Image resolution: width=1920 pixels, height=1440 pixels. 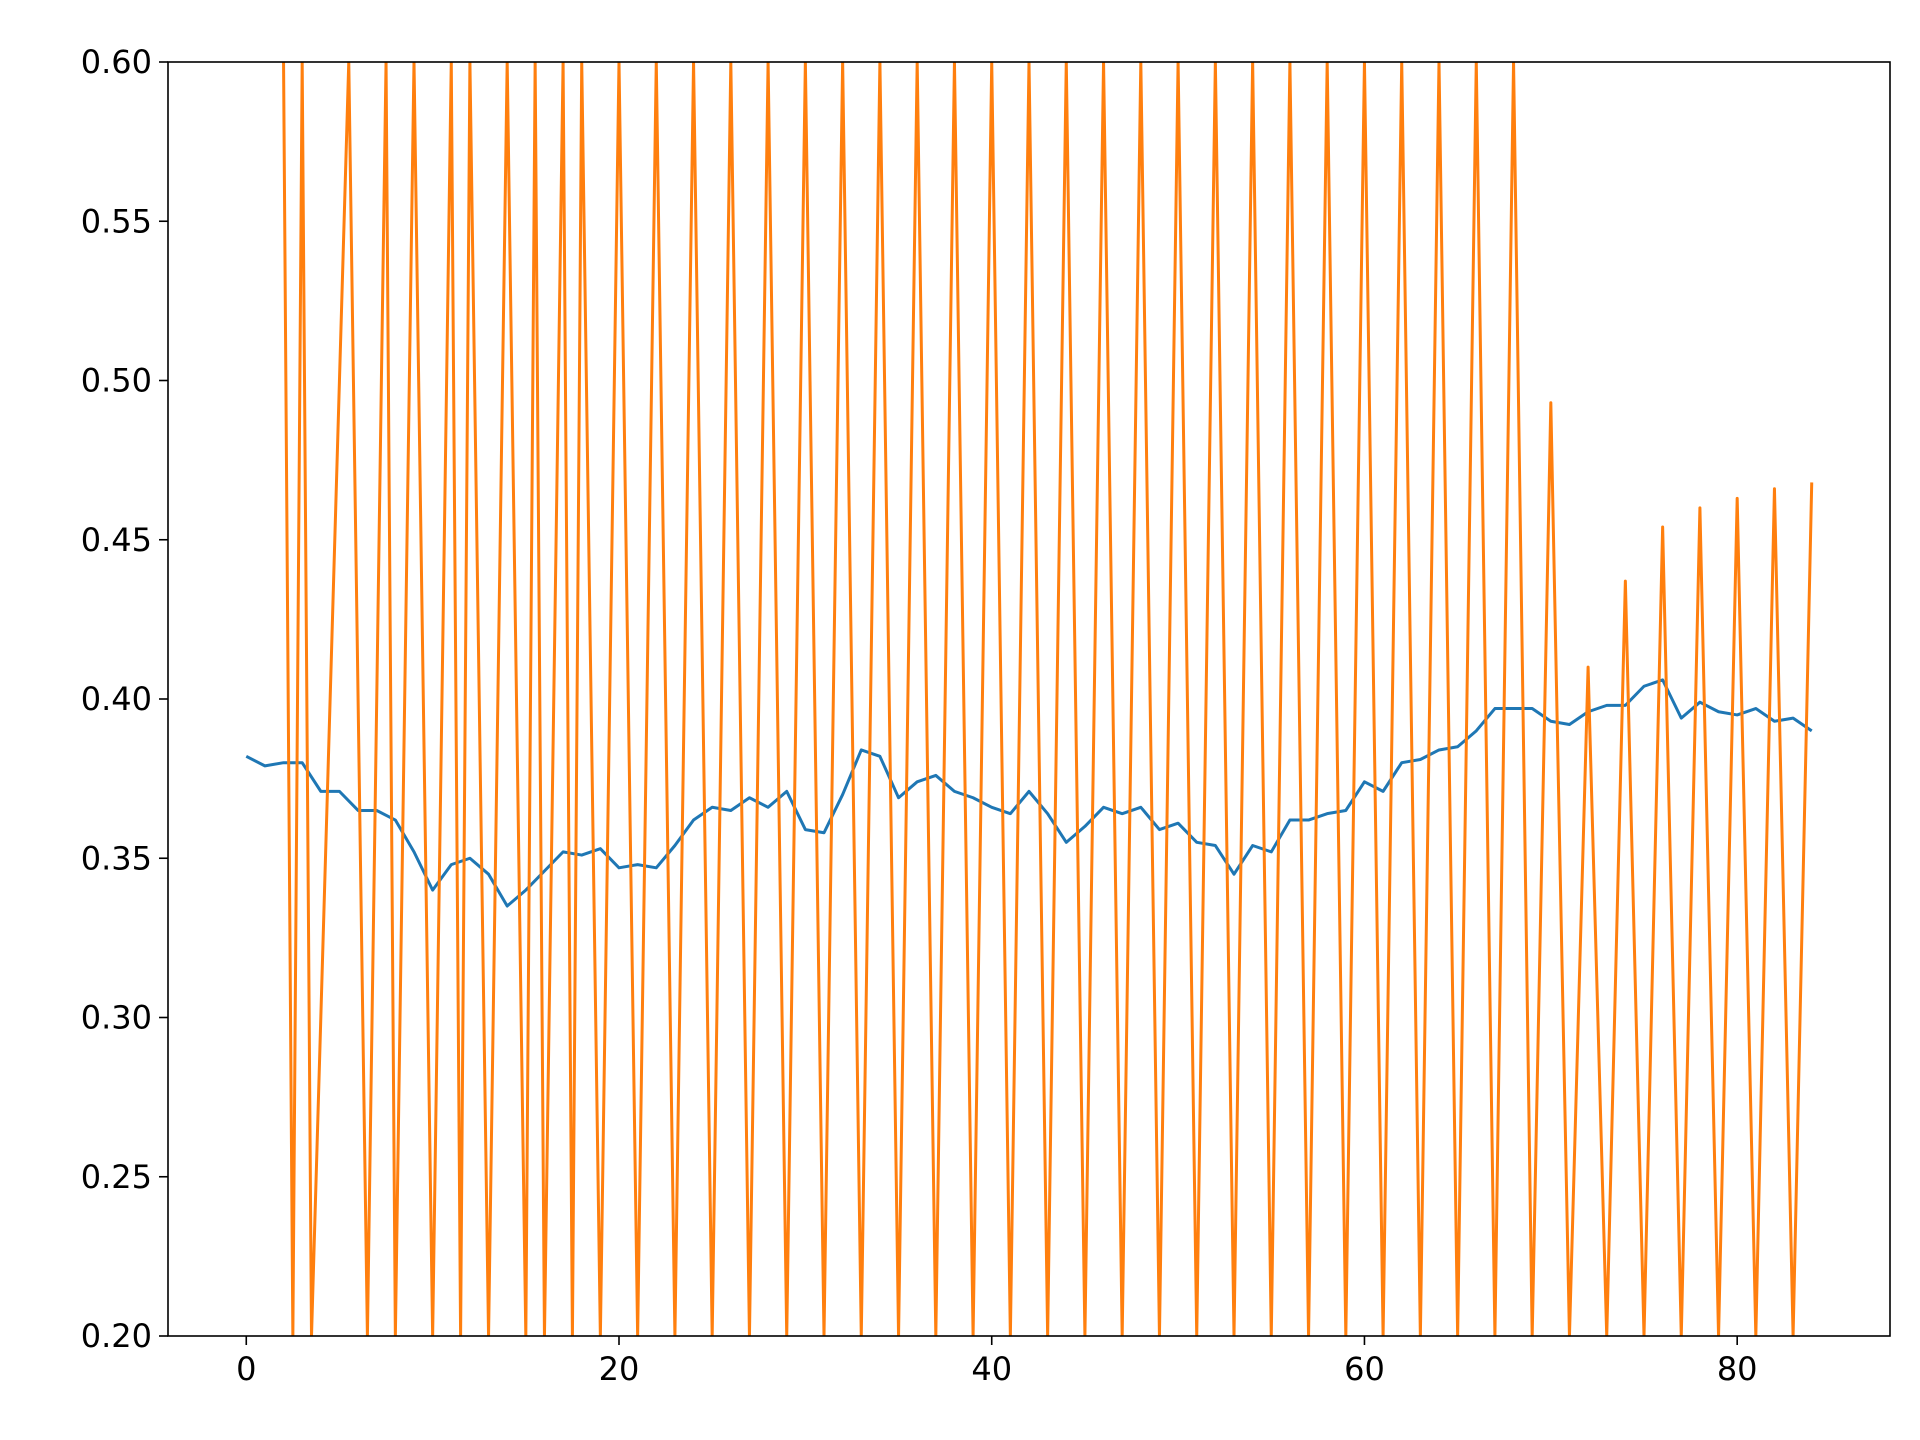 I want to click on y-tick-label: 0.20, so click(x=116, y=1336).